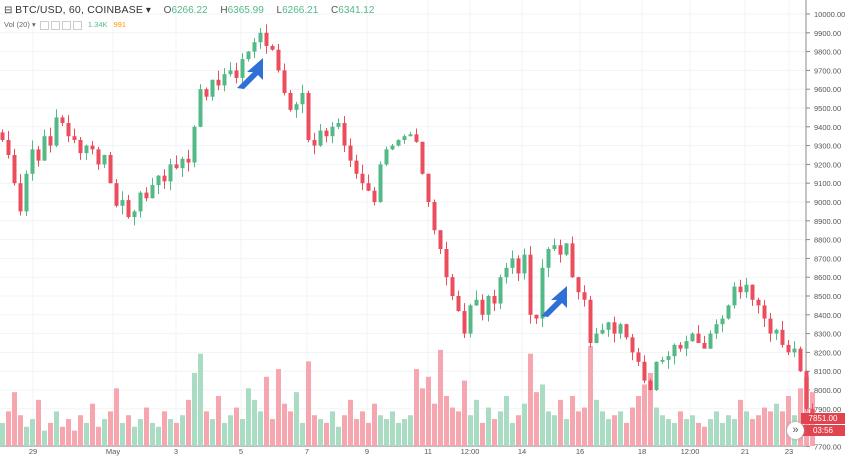 This screenshot has width=847, height=456. I want to click on high-label: H, so click(224, 10).